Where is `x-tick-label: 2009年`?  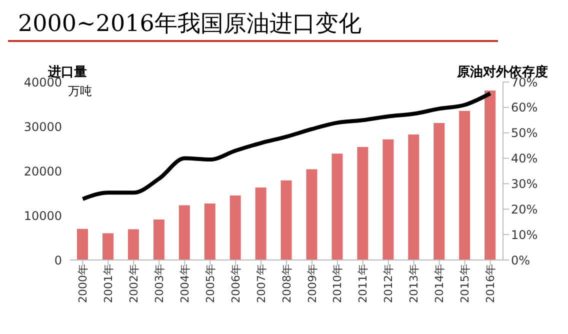
x-tick-label: 2009年 is located at coordinates (312, 283).